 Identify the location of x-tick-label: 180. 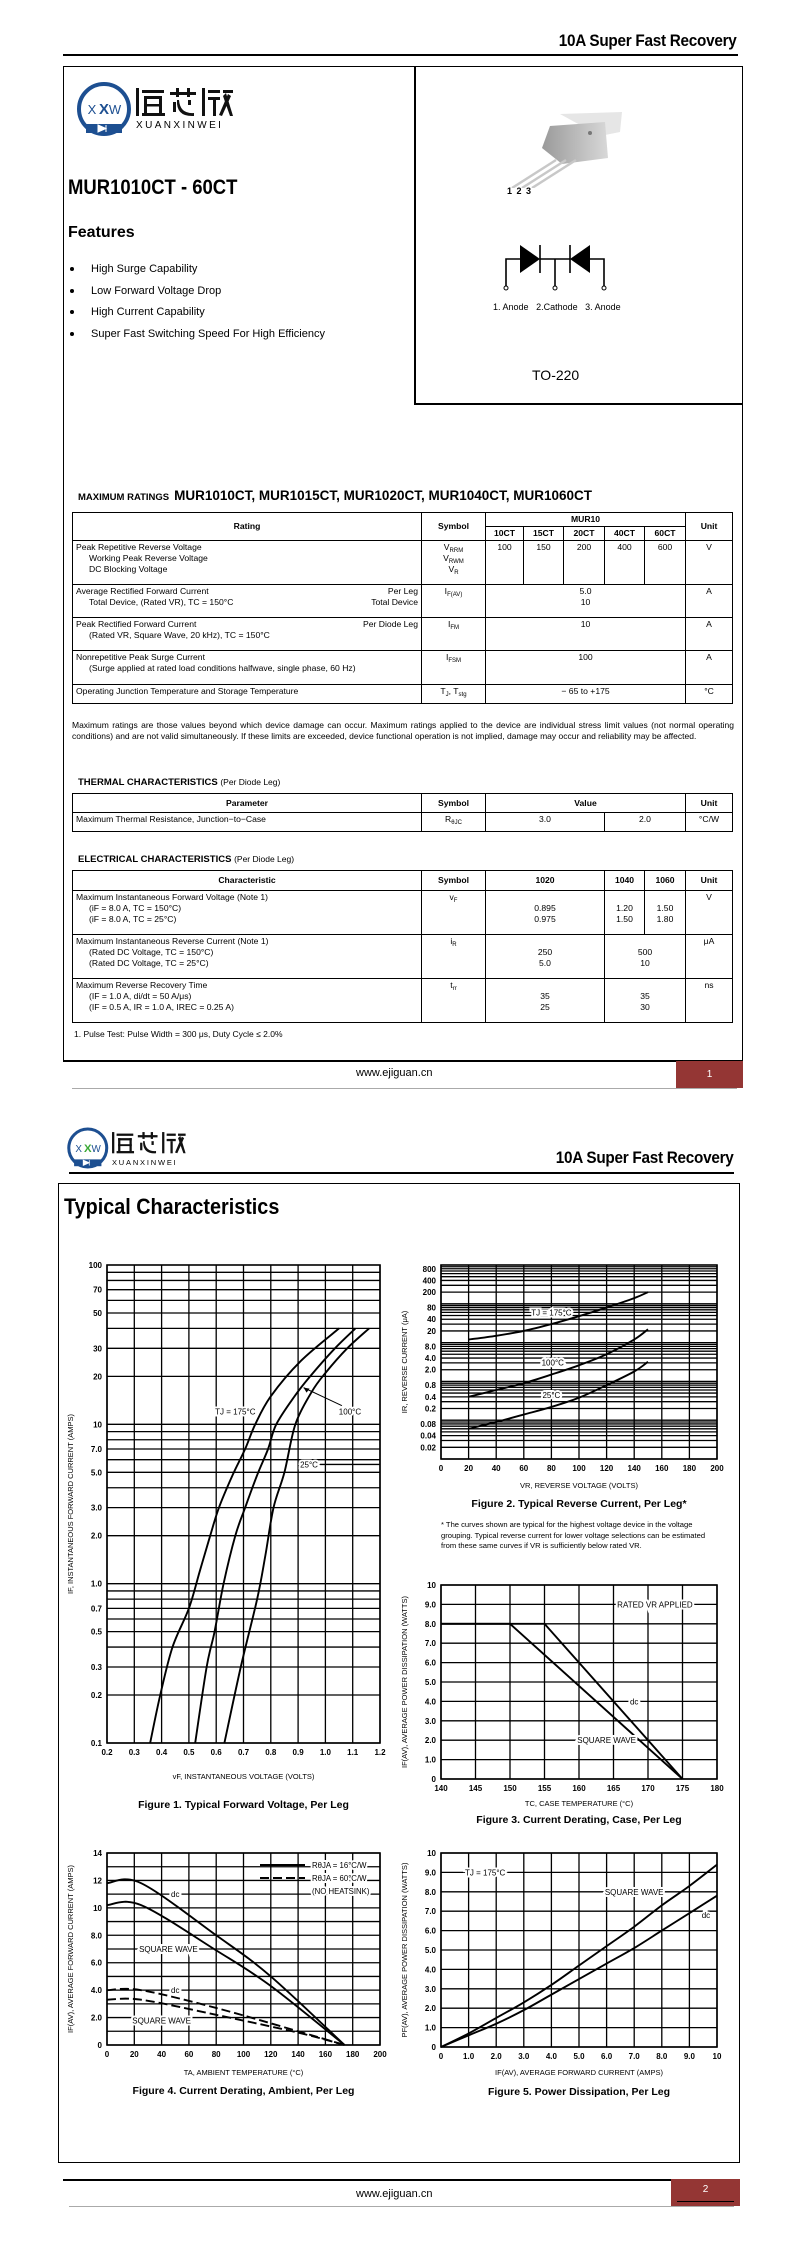
(717, 1788).